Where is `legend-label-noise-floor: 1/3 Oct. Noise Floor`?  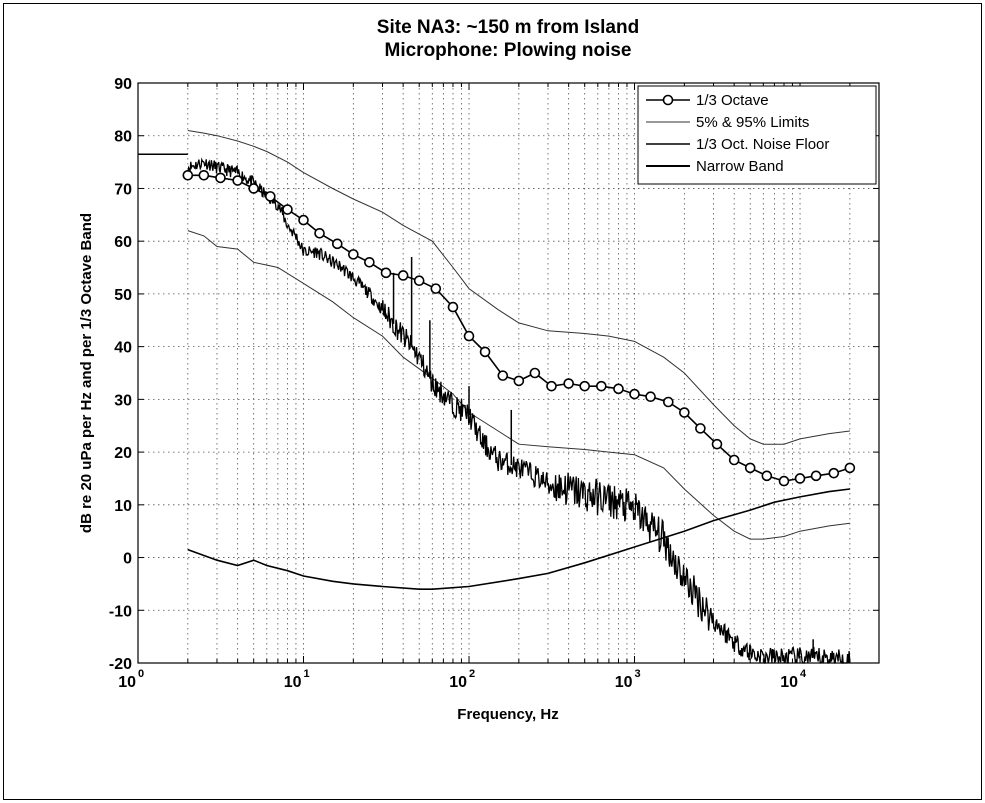
legend-label-noise-floor: 1/3 Oct. Noise Floor is located at coordinates (762, 144).